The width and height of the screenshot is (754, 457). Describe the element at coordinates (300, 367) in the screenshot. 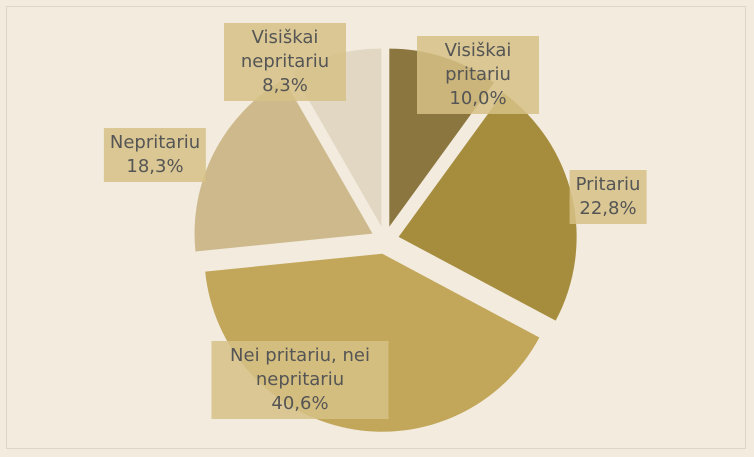

I see `category-label: Nei pritariu, nei nepritariu` at that location.